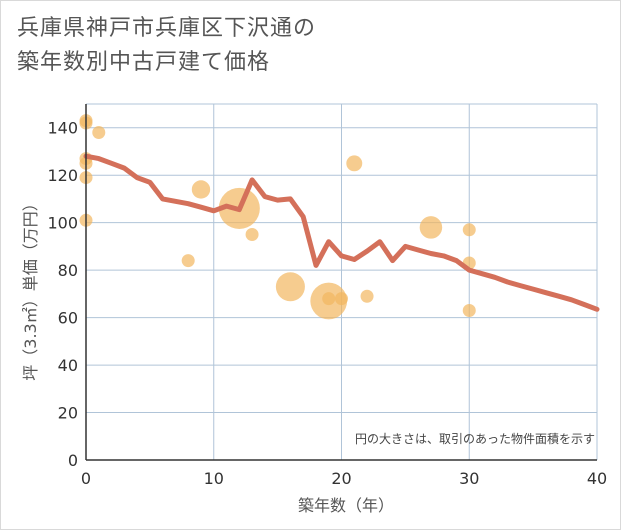 The width and height of the screenshot is (621, 530). I want to click on y-tick-label: 140, so click(62, 128).